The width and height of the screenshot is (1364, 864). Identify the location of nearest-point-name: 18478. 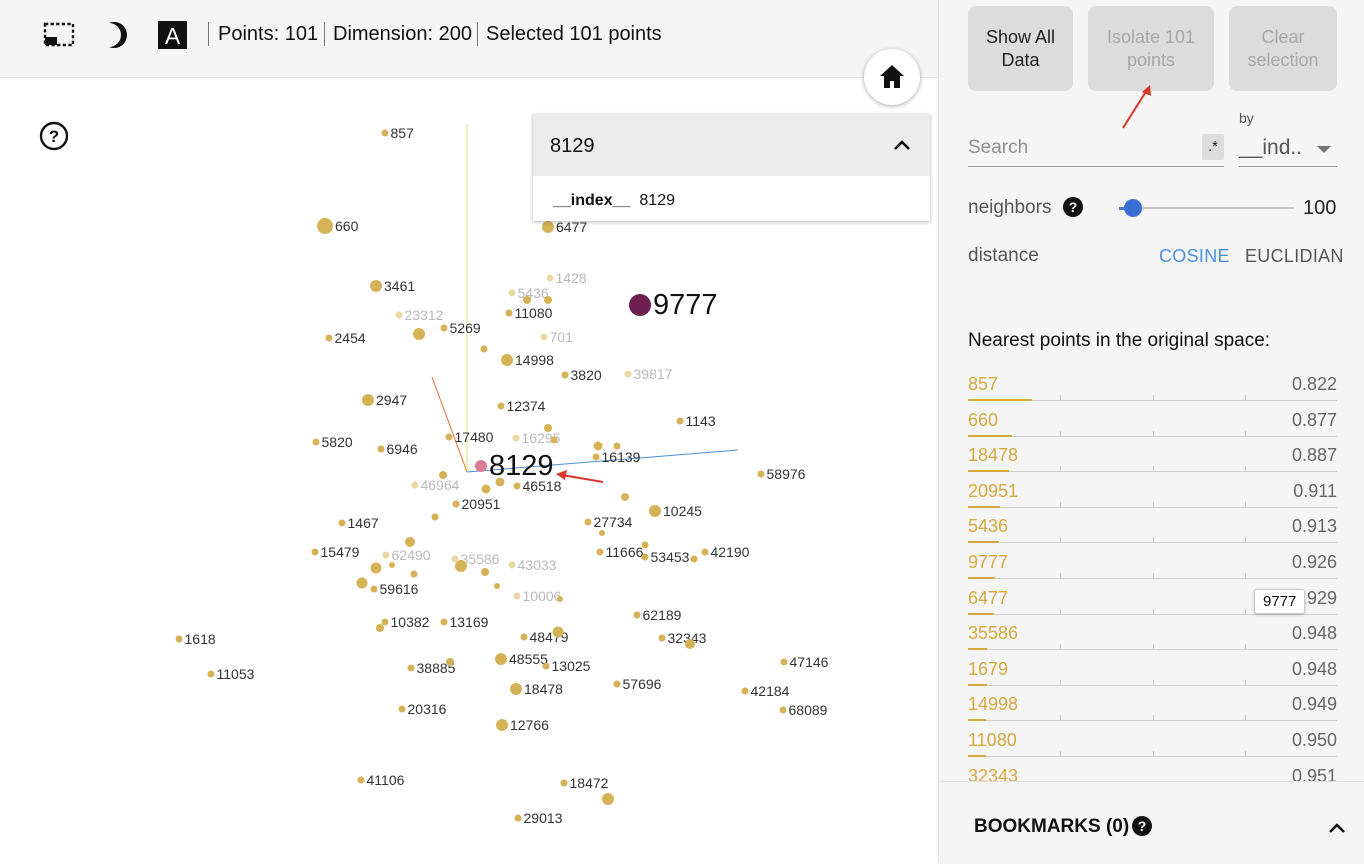
(993, 455).